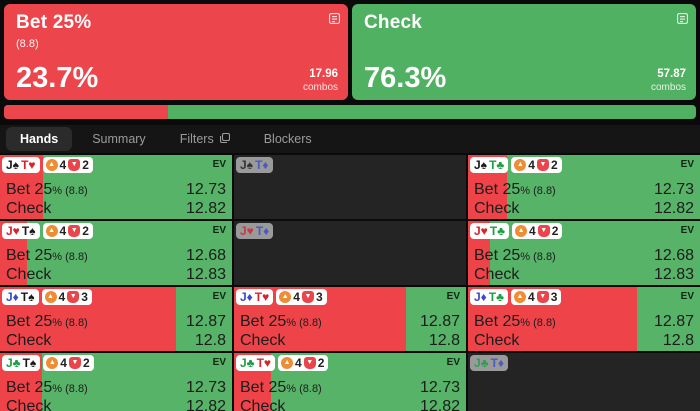 The height and width of the screenshot is (411, 700). I want to click on card-j-spade: J♠, so click(247, 165).